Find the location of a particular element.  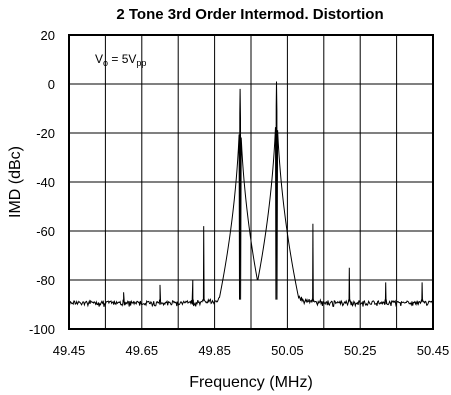

y-tick-label: -20 is located at coordinates (45, 133).